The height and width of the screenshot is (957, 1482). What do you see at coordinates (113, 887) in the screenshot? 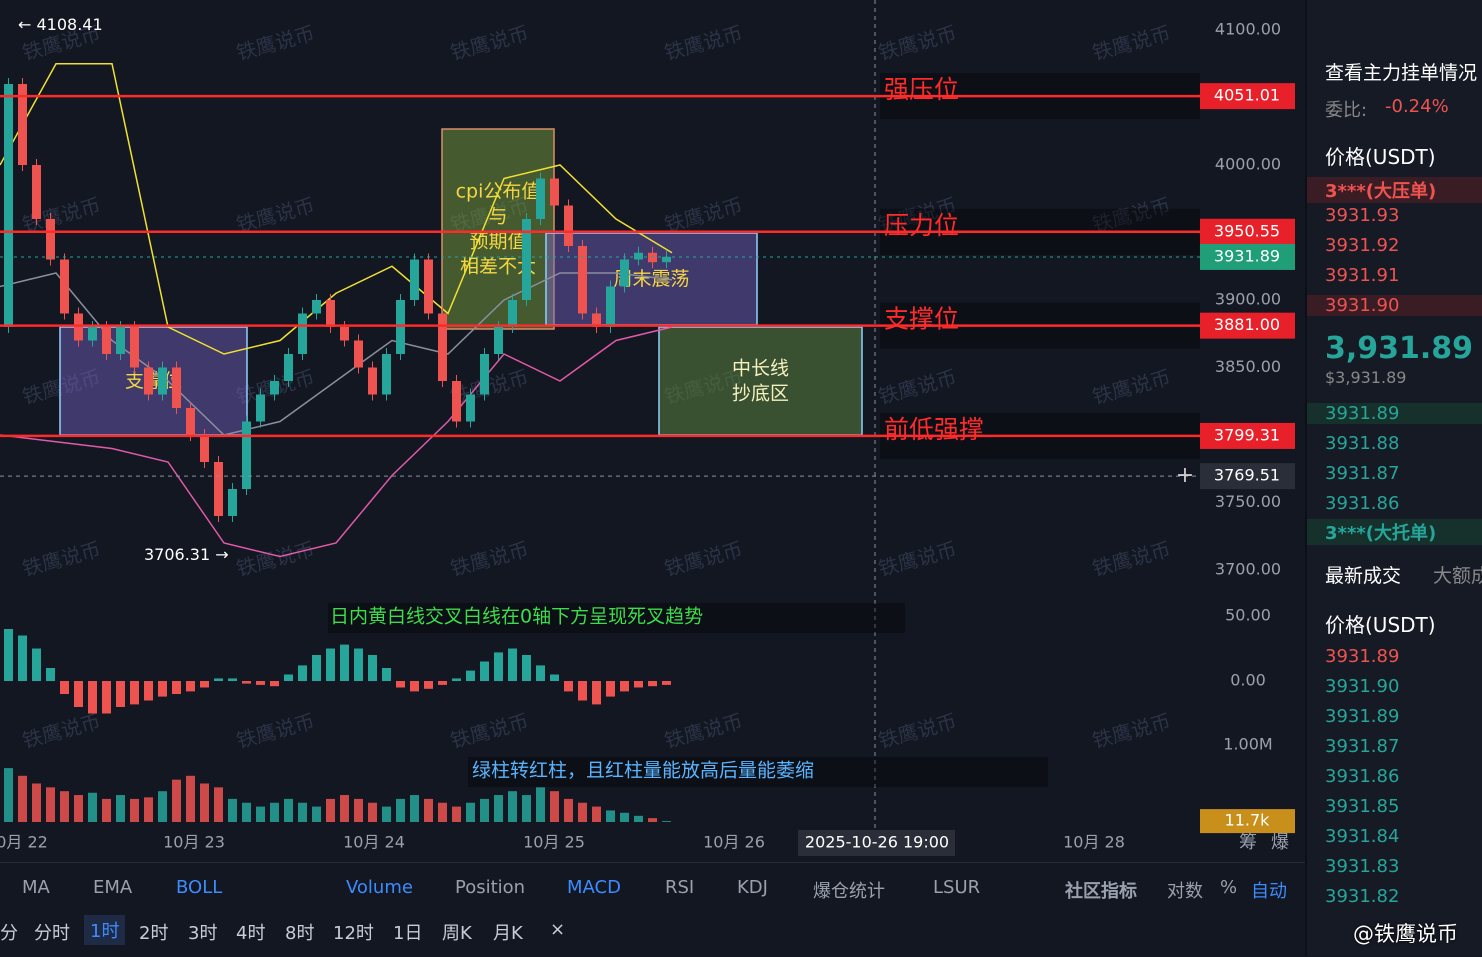
I see `indicator-button: EMA` at bounding box center [113, 887].